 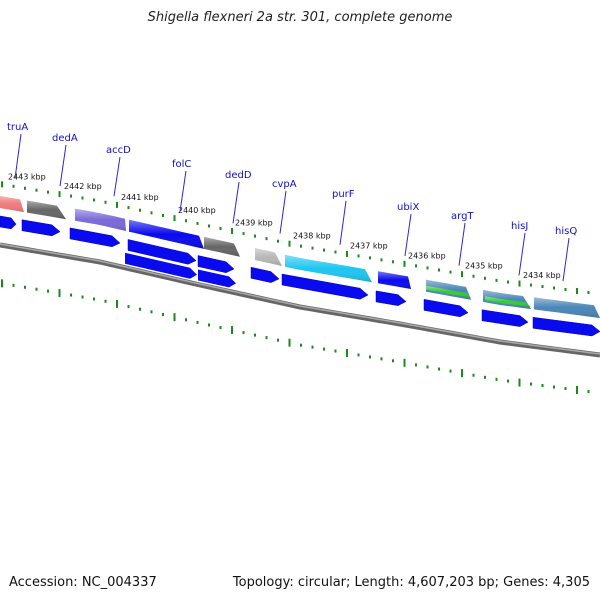 I want to click on gene-label-accd: accD, so click(x=118, y=150).